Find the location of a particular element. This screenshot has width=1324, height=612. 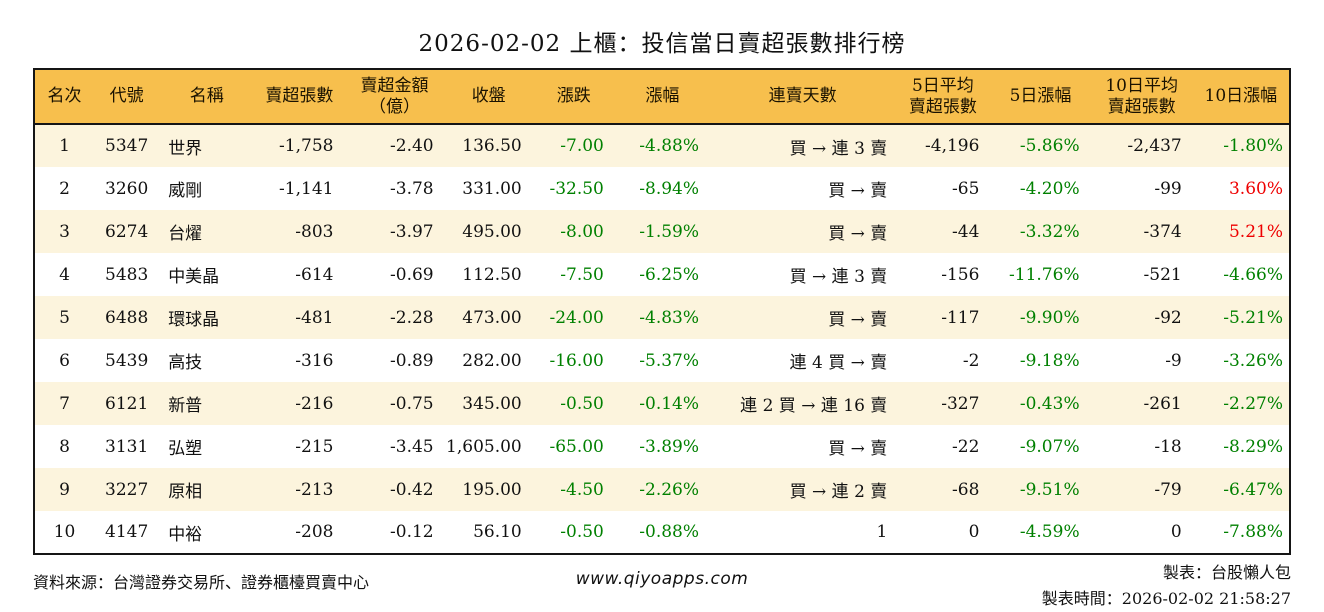

cell-close-price: 1,605.00 is located at coordinates (484, 446).